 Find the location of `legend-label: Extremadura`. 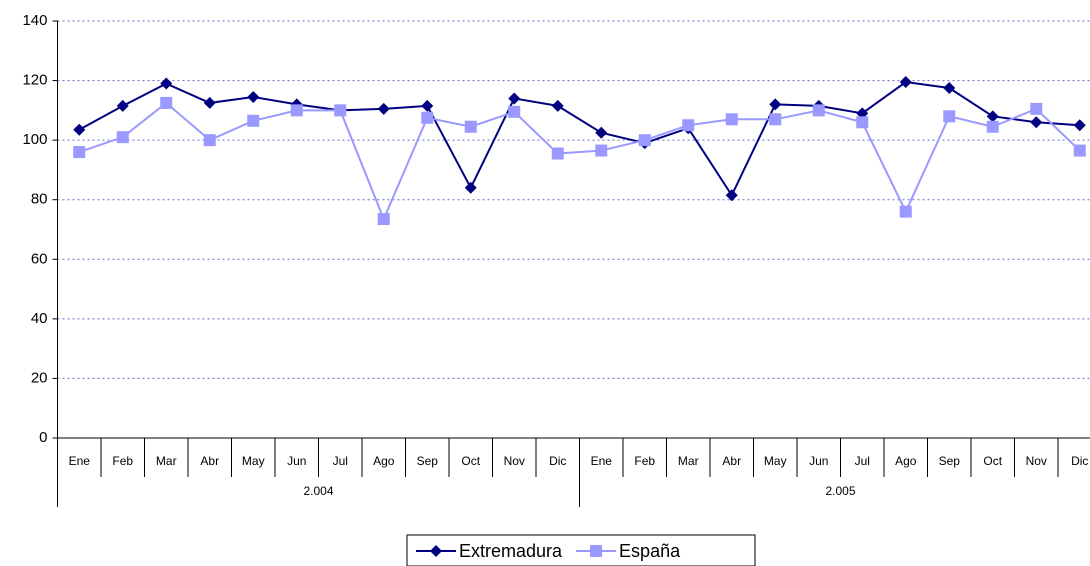

legend-label: Extremadura is located at coordinates (511, 551).